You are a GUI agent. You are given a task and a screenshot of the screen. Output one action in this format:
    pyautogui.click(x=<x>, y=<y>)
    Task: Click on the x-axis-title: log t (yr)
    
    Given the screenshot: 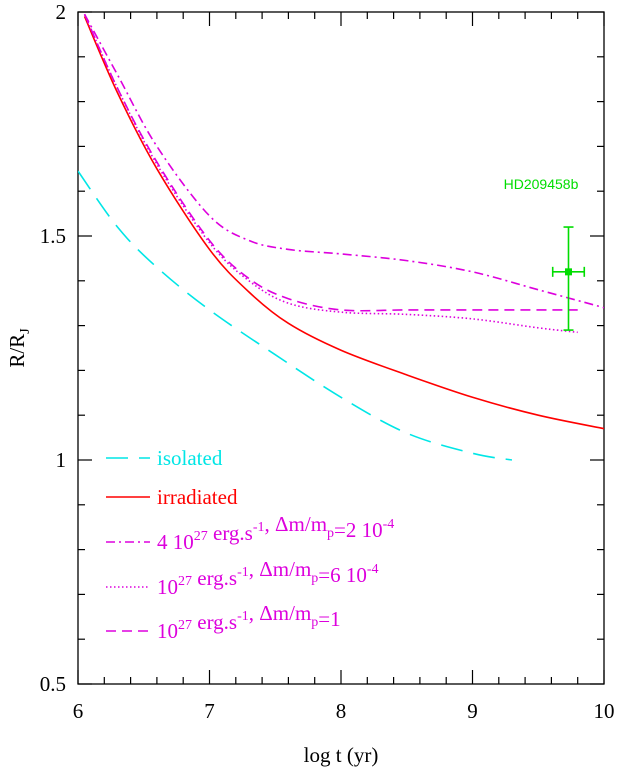 What is the action you would take?
    pyautogui.click(x=341, y=755)
    